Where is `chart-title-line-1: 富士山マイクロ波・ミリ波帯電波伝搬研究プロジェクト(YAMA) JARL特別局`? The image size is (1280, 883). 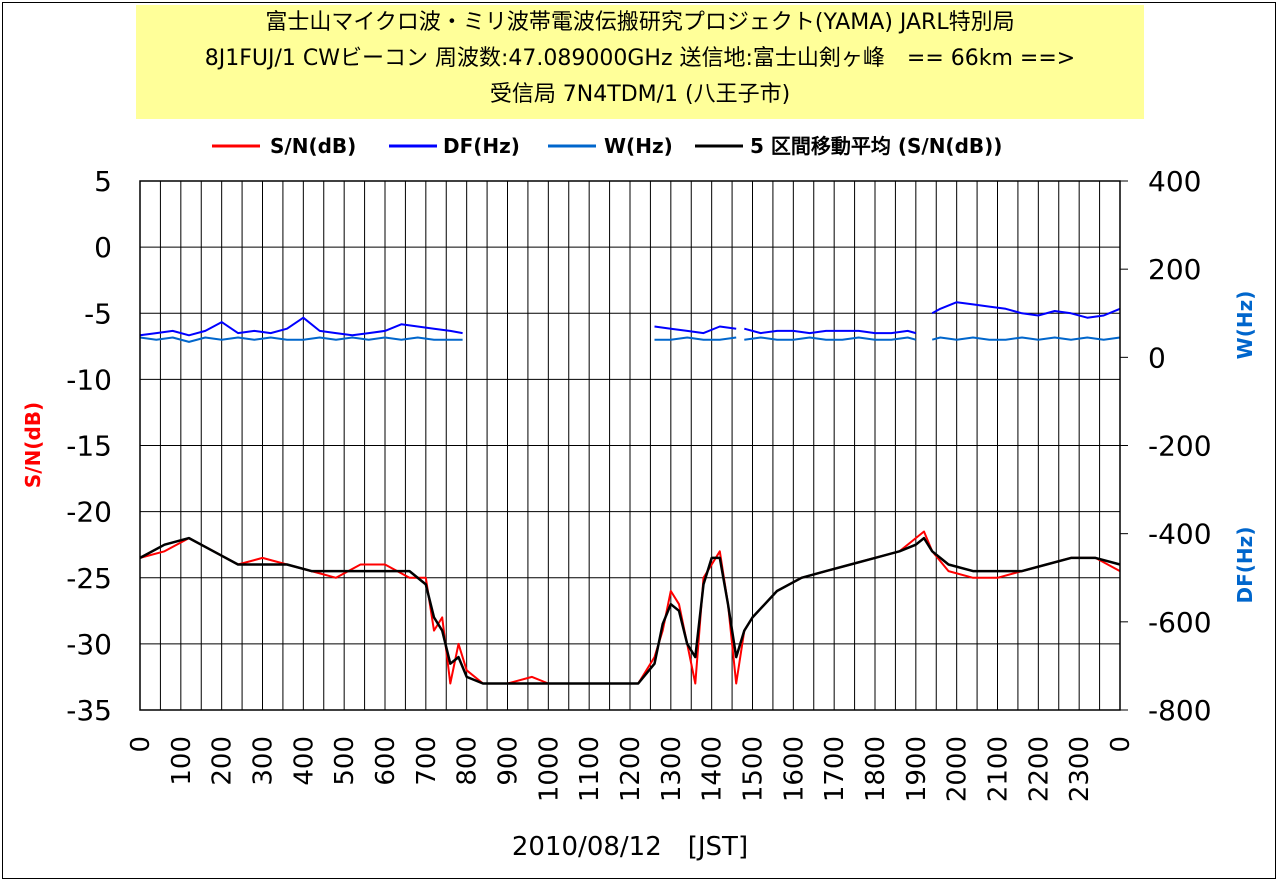 chart-title-line-1: 富士山マイクロ波・ミリ波帯電波伝搬研究プロジェクト(YAMA) JARL特別局 is located at coordinates (640, 22).